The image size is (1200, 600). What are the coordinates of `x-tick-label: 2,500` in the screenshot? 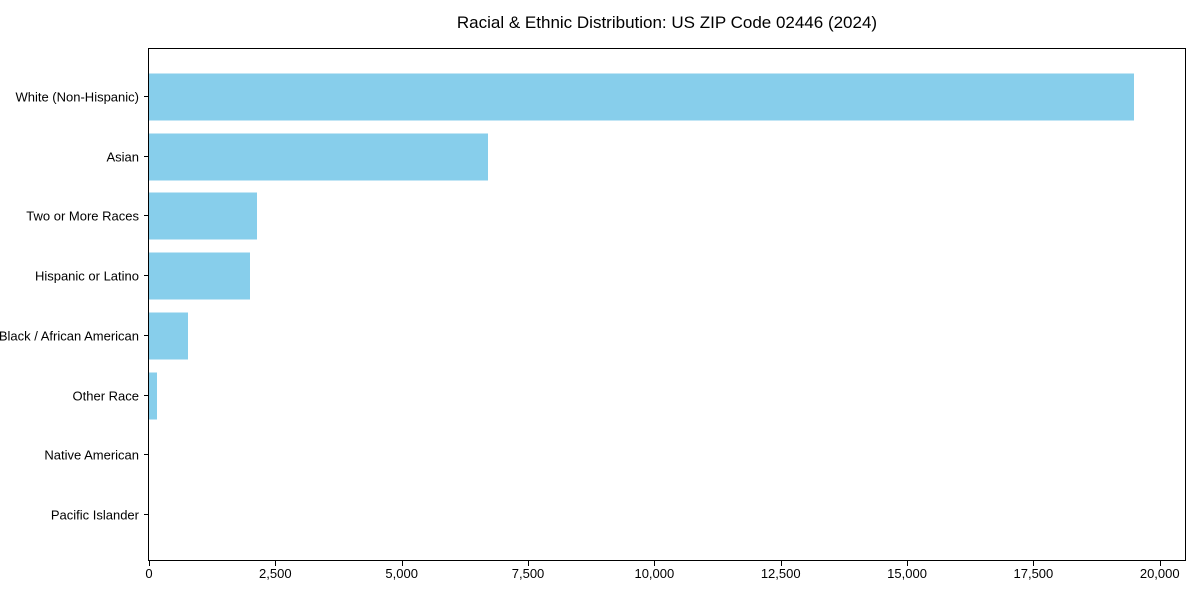 It's located at (275, 573).